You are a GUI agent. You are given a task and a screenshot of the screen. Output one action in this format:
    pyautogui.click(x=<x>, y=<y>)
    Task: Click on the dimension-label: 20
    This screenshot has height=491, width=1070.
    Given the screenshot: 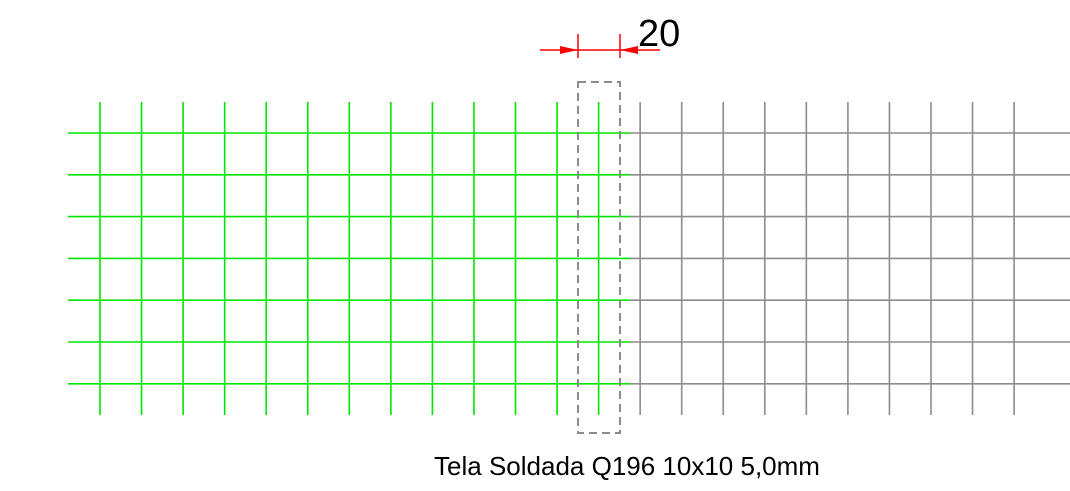 What is the action you would take?
    pyautogui.click(x=659, y=34)
    